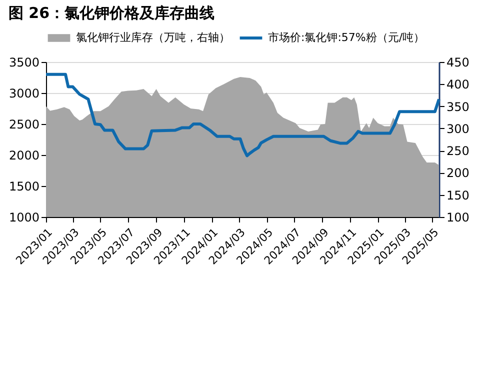 The image size is (498, 372). What do you see at coordinates (458, 195) in the screenshot?
I see `y2-tick-label: 150` at bounding box center [458, 195].